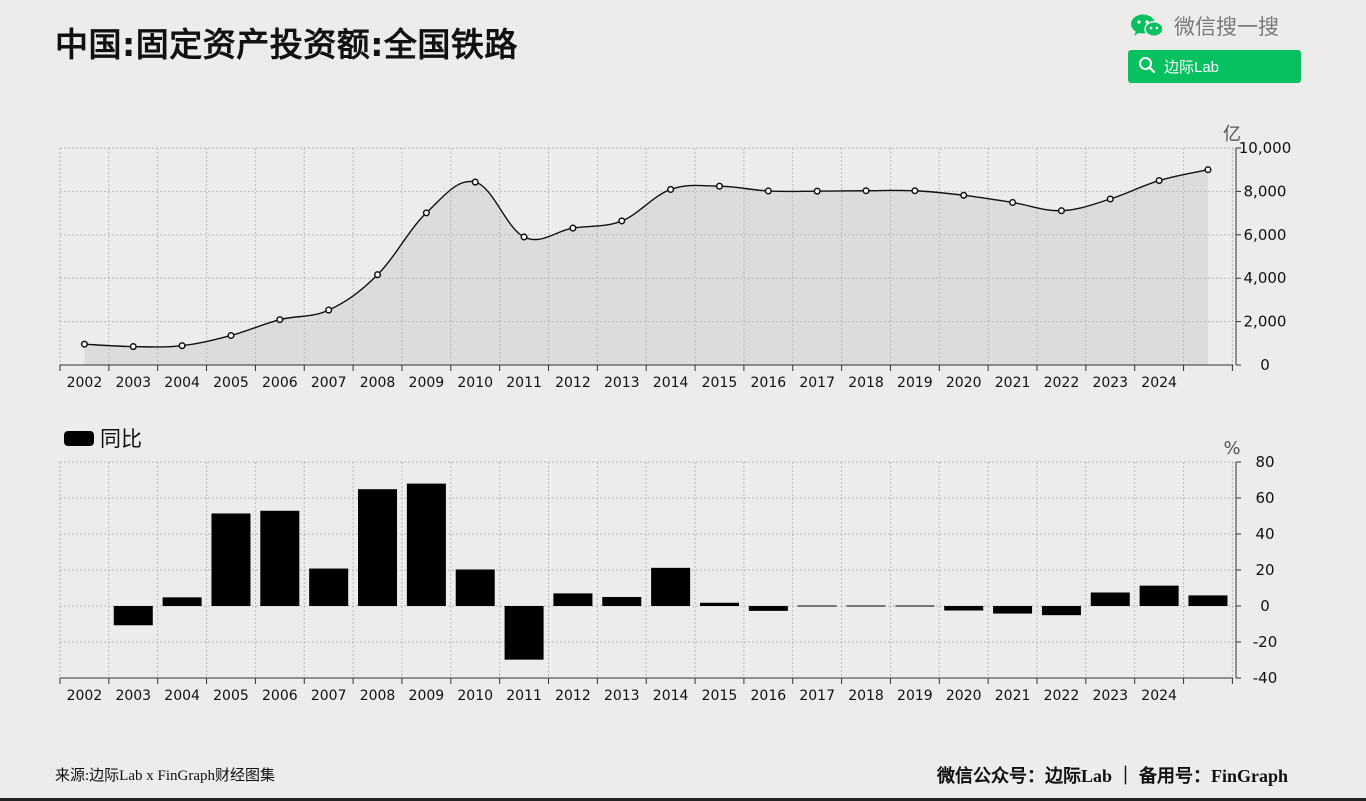 The width and height of the screenshot is (1366, 801). I want to click on investment-point-2011, so click(524, 237).